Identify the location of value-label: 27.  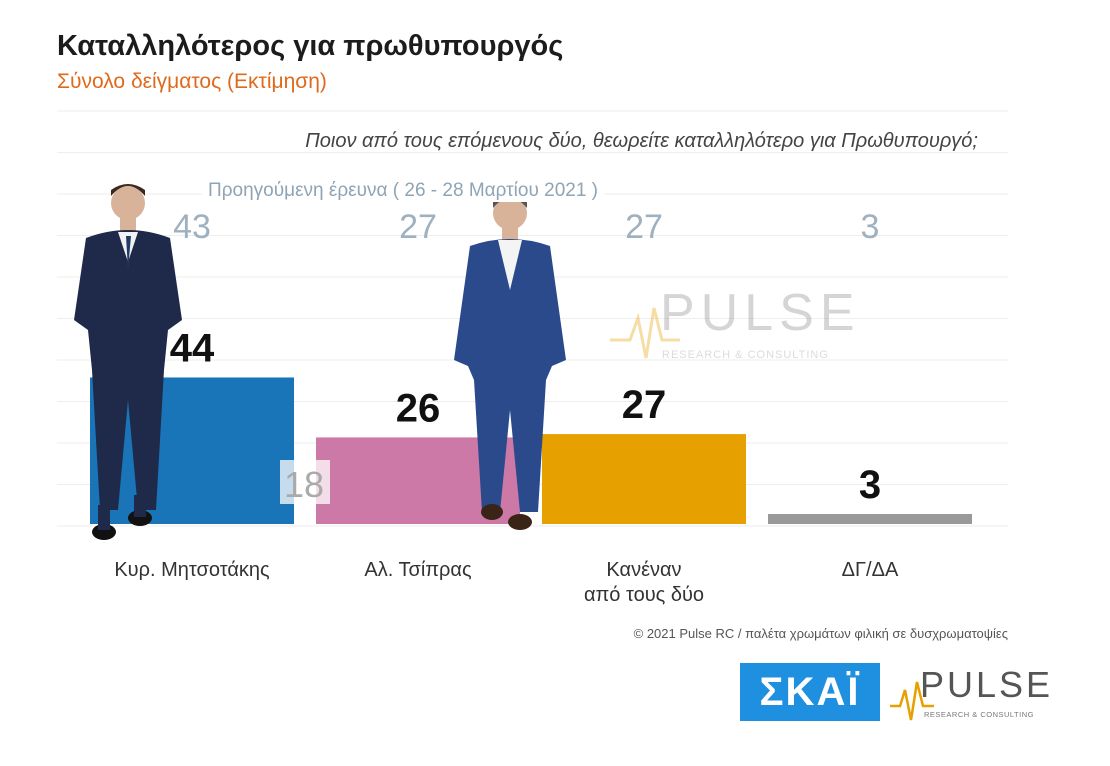
(644, 405).